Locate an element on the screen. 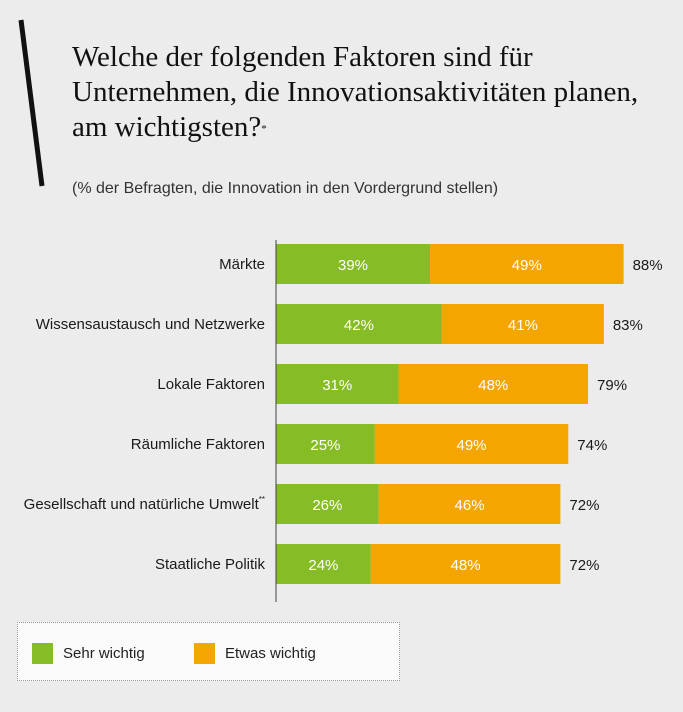 The height and width of the screenshot is (712, 683). bar-value-label-sehr-wichtig-wissensaustausch-und-netzwerke: 42% is located at coordinates (359, 325).